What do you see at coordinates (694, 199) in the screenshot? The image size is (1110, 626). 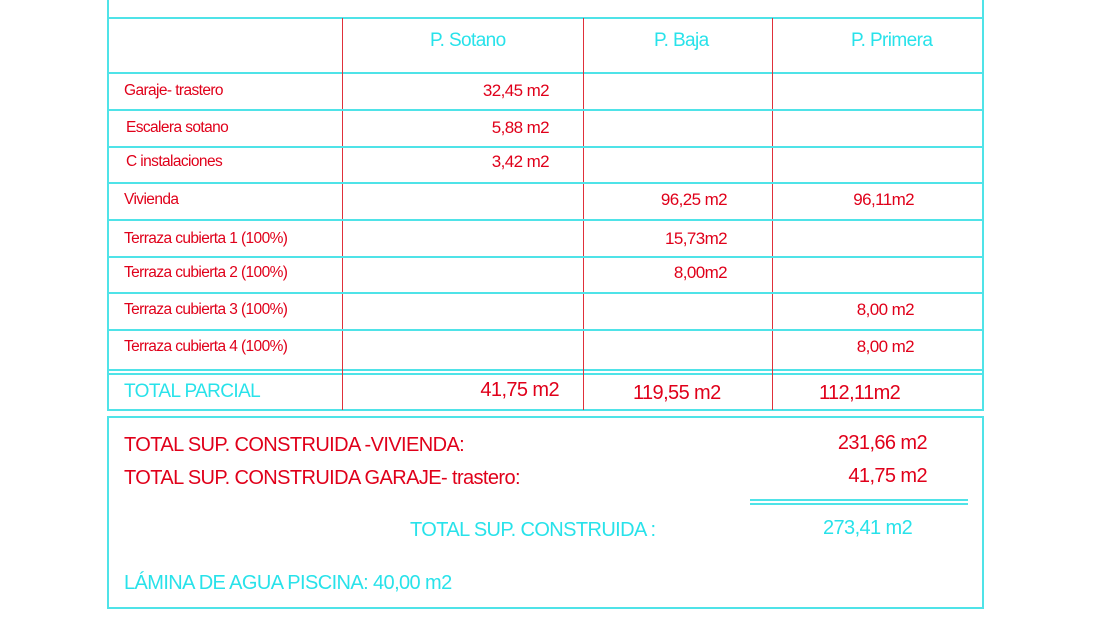 I see `row-value-baja: 96,25 m2` at bounding box center [694, 199].